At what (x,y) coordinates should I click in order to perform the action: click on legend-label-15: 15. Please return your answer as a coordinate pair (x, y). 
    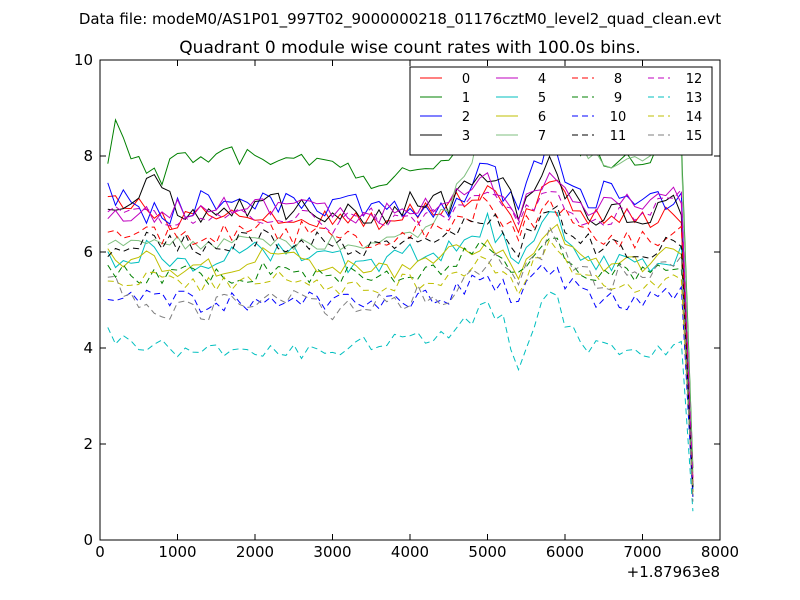
    Looking at the image, I should click on (694, 136).